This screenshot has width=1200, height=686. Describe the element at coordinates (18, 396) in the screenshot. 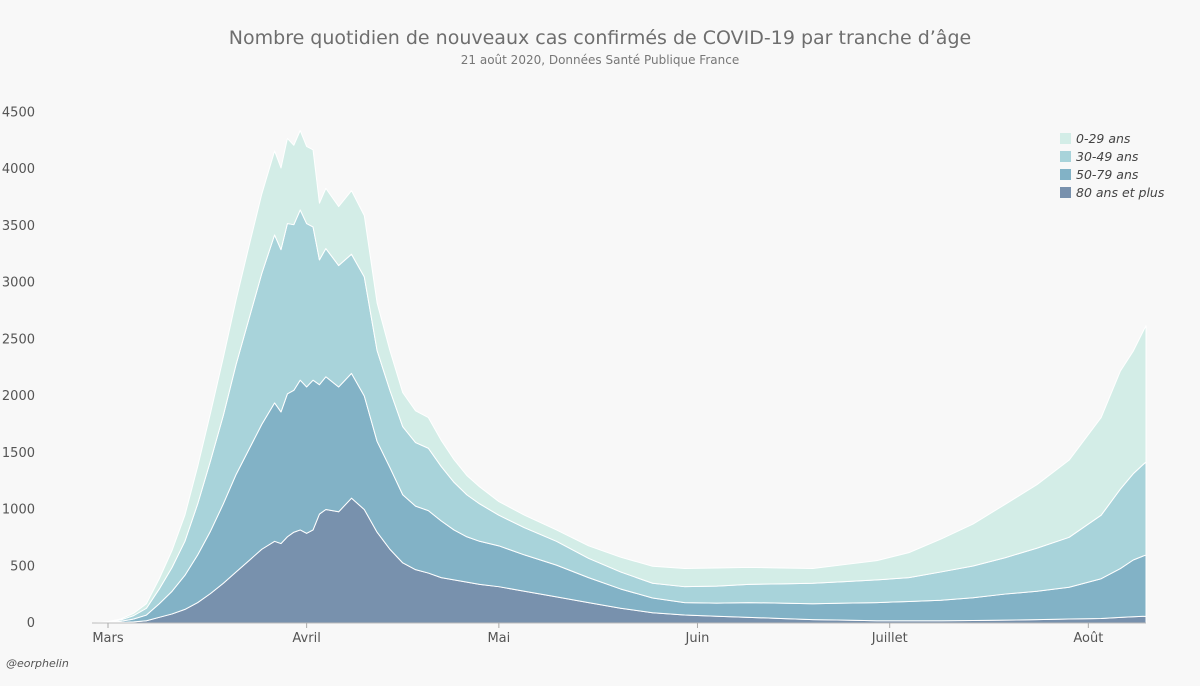

I see `y-tick-label: 2000` at that location.